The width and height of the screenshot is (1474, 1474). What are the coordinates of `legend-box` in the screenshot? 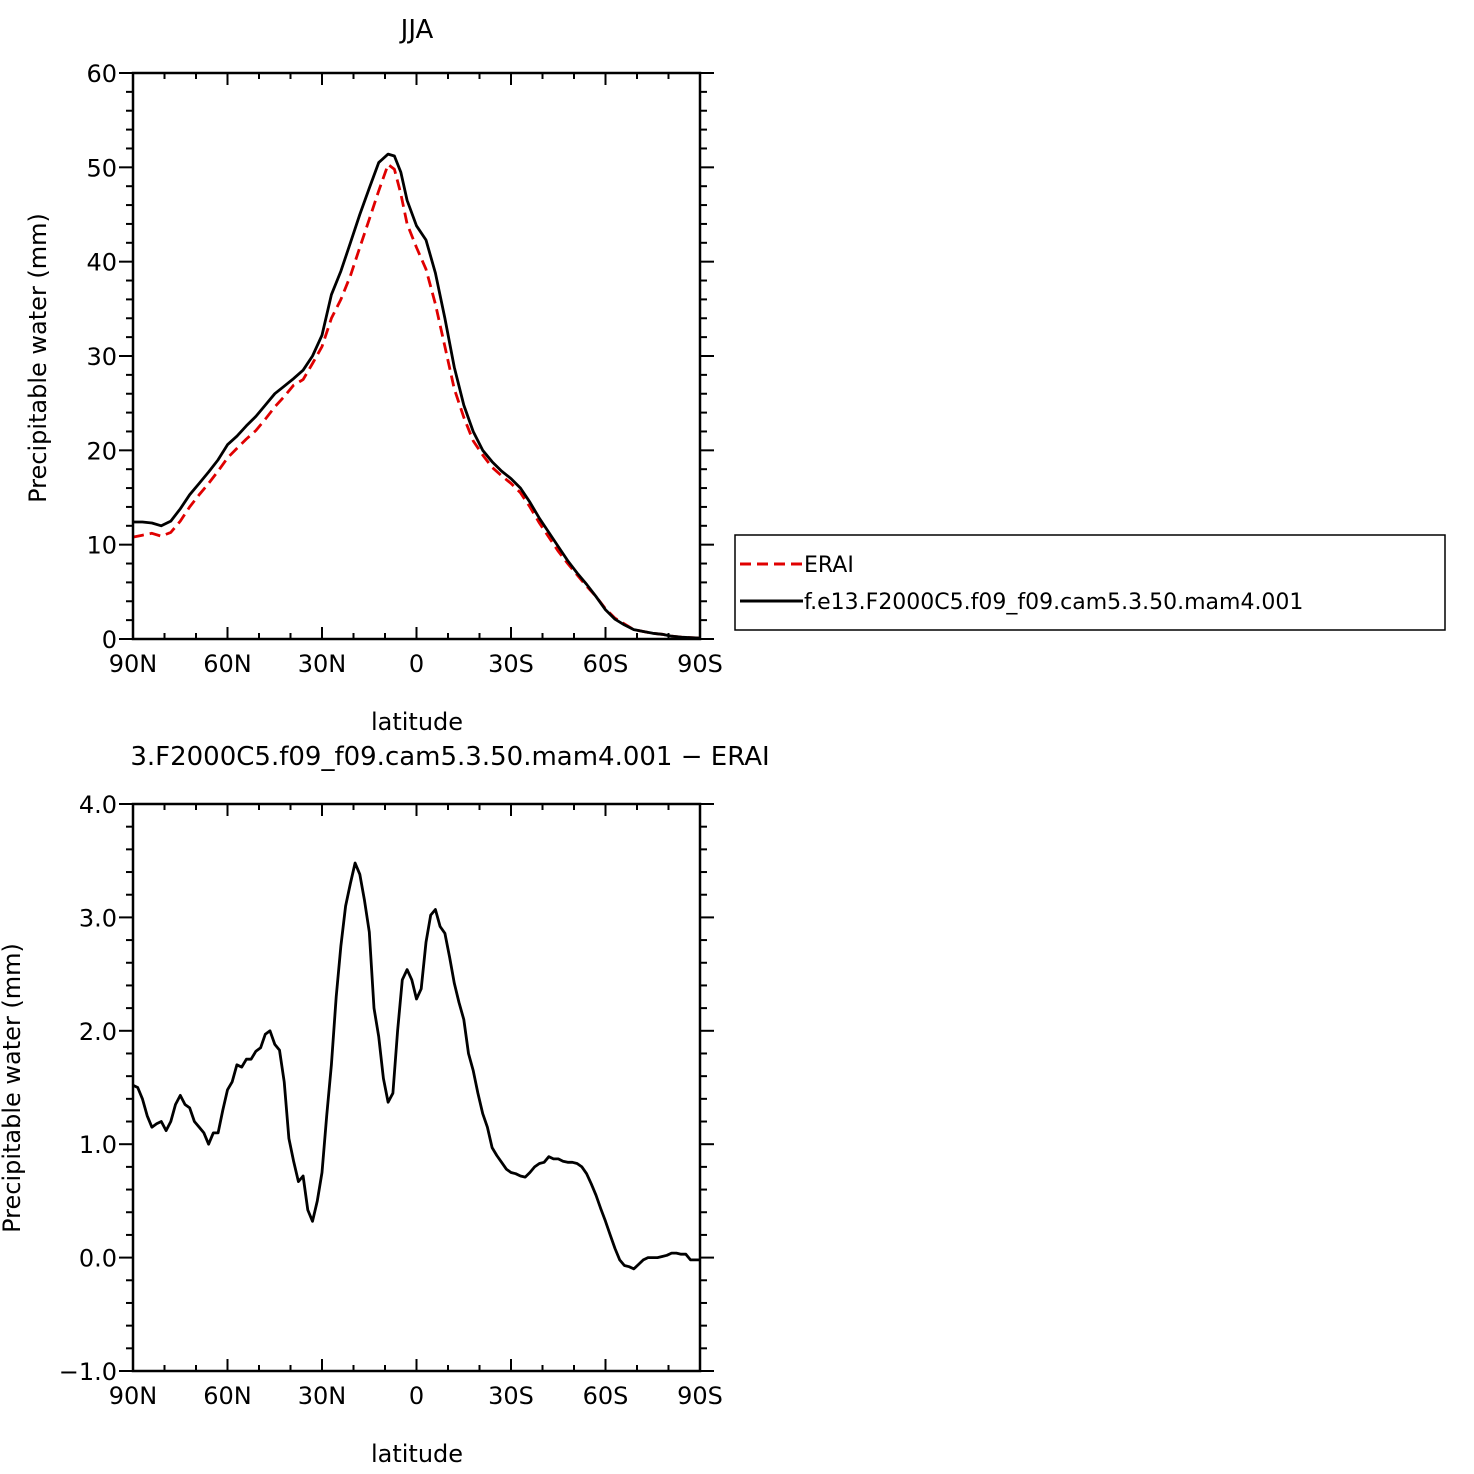 It's located at (1090, 582).